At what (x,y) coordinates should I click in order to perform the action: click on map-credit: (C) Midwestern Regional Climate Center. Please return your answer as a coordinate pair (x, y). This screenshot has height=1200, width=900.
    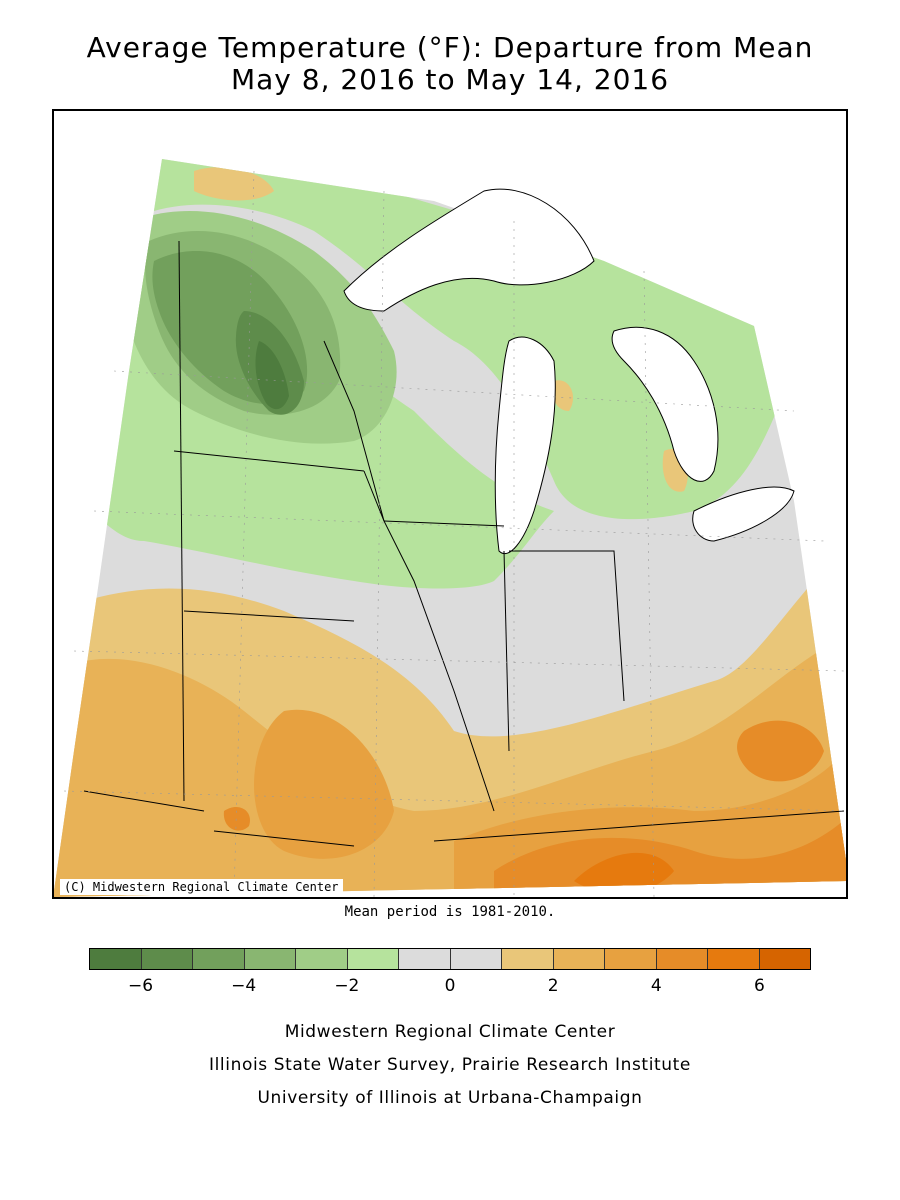
    Looking at the image, I should click on (201, 887).